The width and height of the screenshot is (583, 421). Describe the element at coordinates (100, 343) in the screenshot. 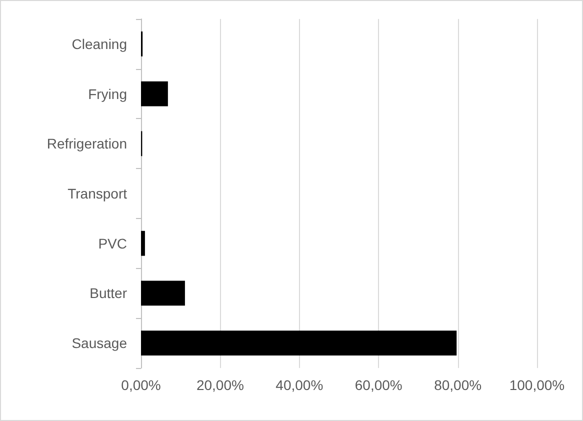

I see `y-tick-label: Sausage` at that location.